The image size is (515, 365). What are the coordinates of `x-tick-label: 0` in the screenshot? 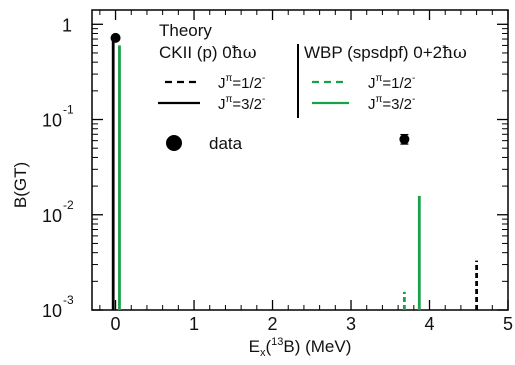 It's located at (116, 324).